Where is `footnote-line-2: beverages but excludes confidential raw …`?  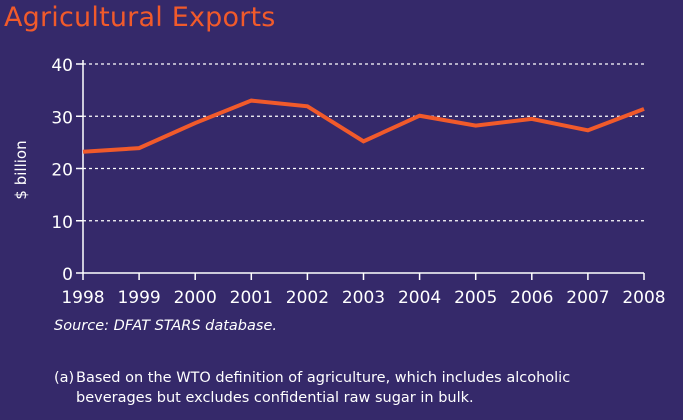
footnote-line-2: beverages but excludes confidential raw … is located at coordinates (275, 398).